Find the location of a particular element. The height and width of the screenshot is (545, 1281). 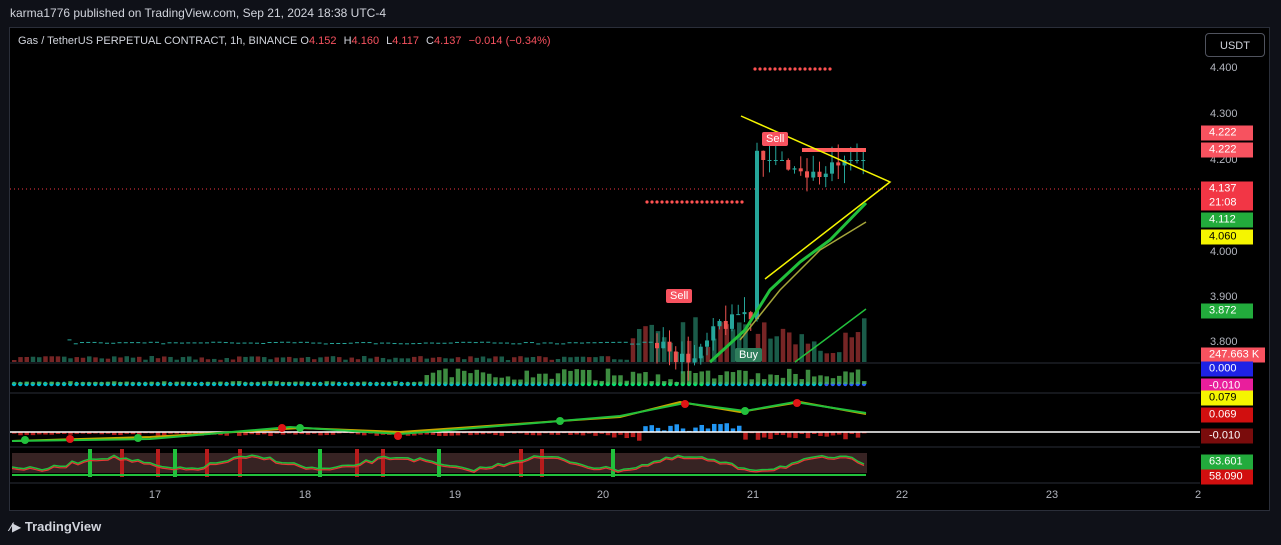

ohlc-value: 4.152 is located at coordinates (322, 41).